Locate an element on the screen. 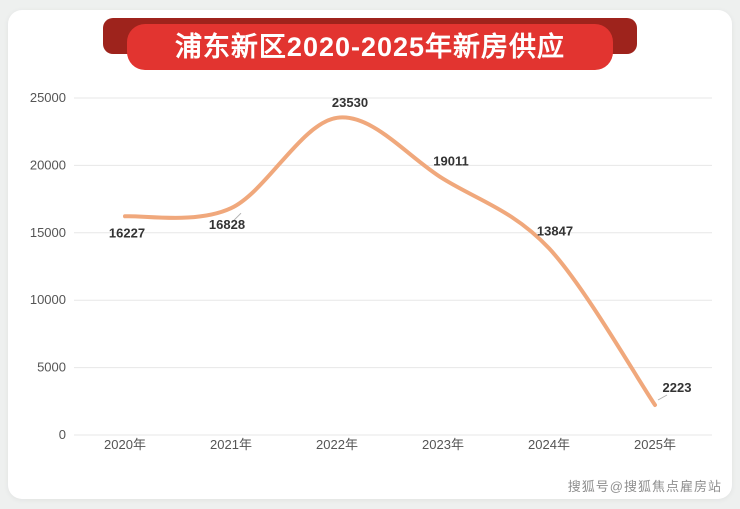 The image size is (740, 509). x-axis-tick-label: 2024年 is located at coordinates (549, 444).